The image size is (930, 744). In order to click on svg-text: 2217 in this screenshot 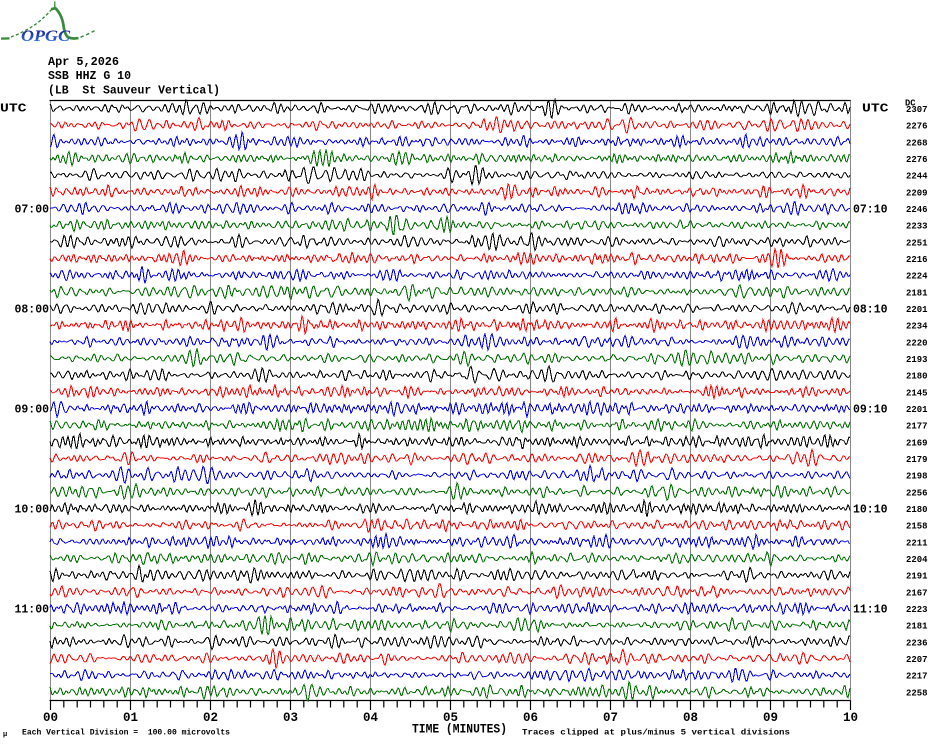, I will do `click(917, 677)`.